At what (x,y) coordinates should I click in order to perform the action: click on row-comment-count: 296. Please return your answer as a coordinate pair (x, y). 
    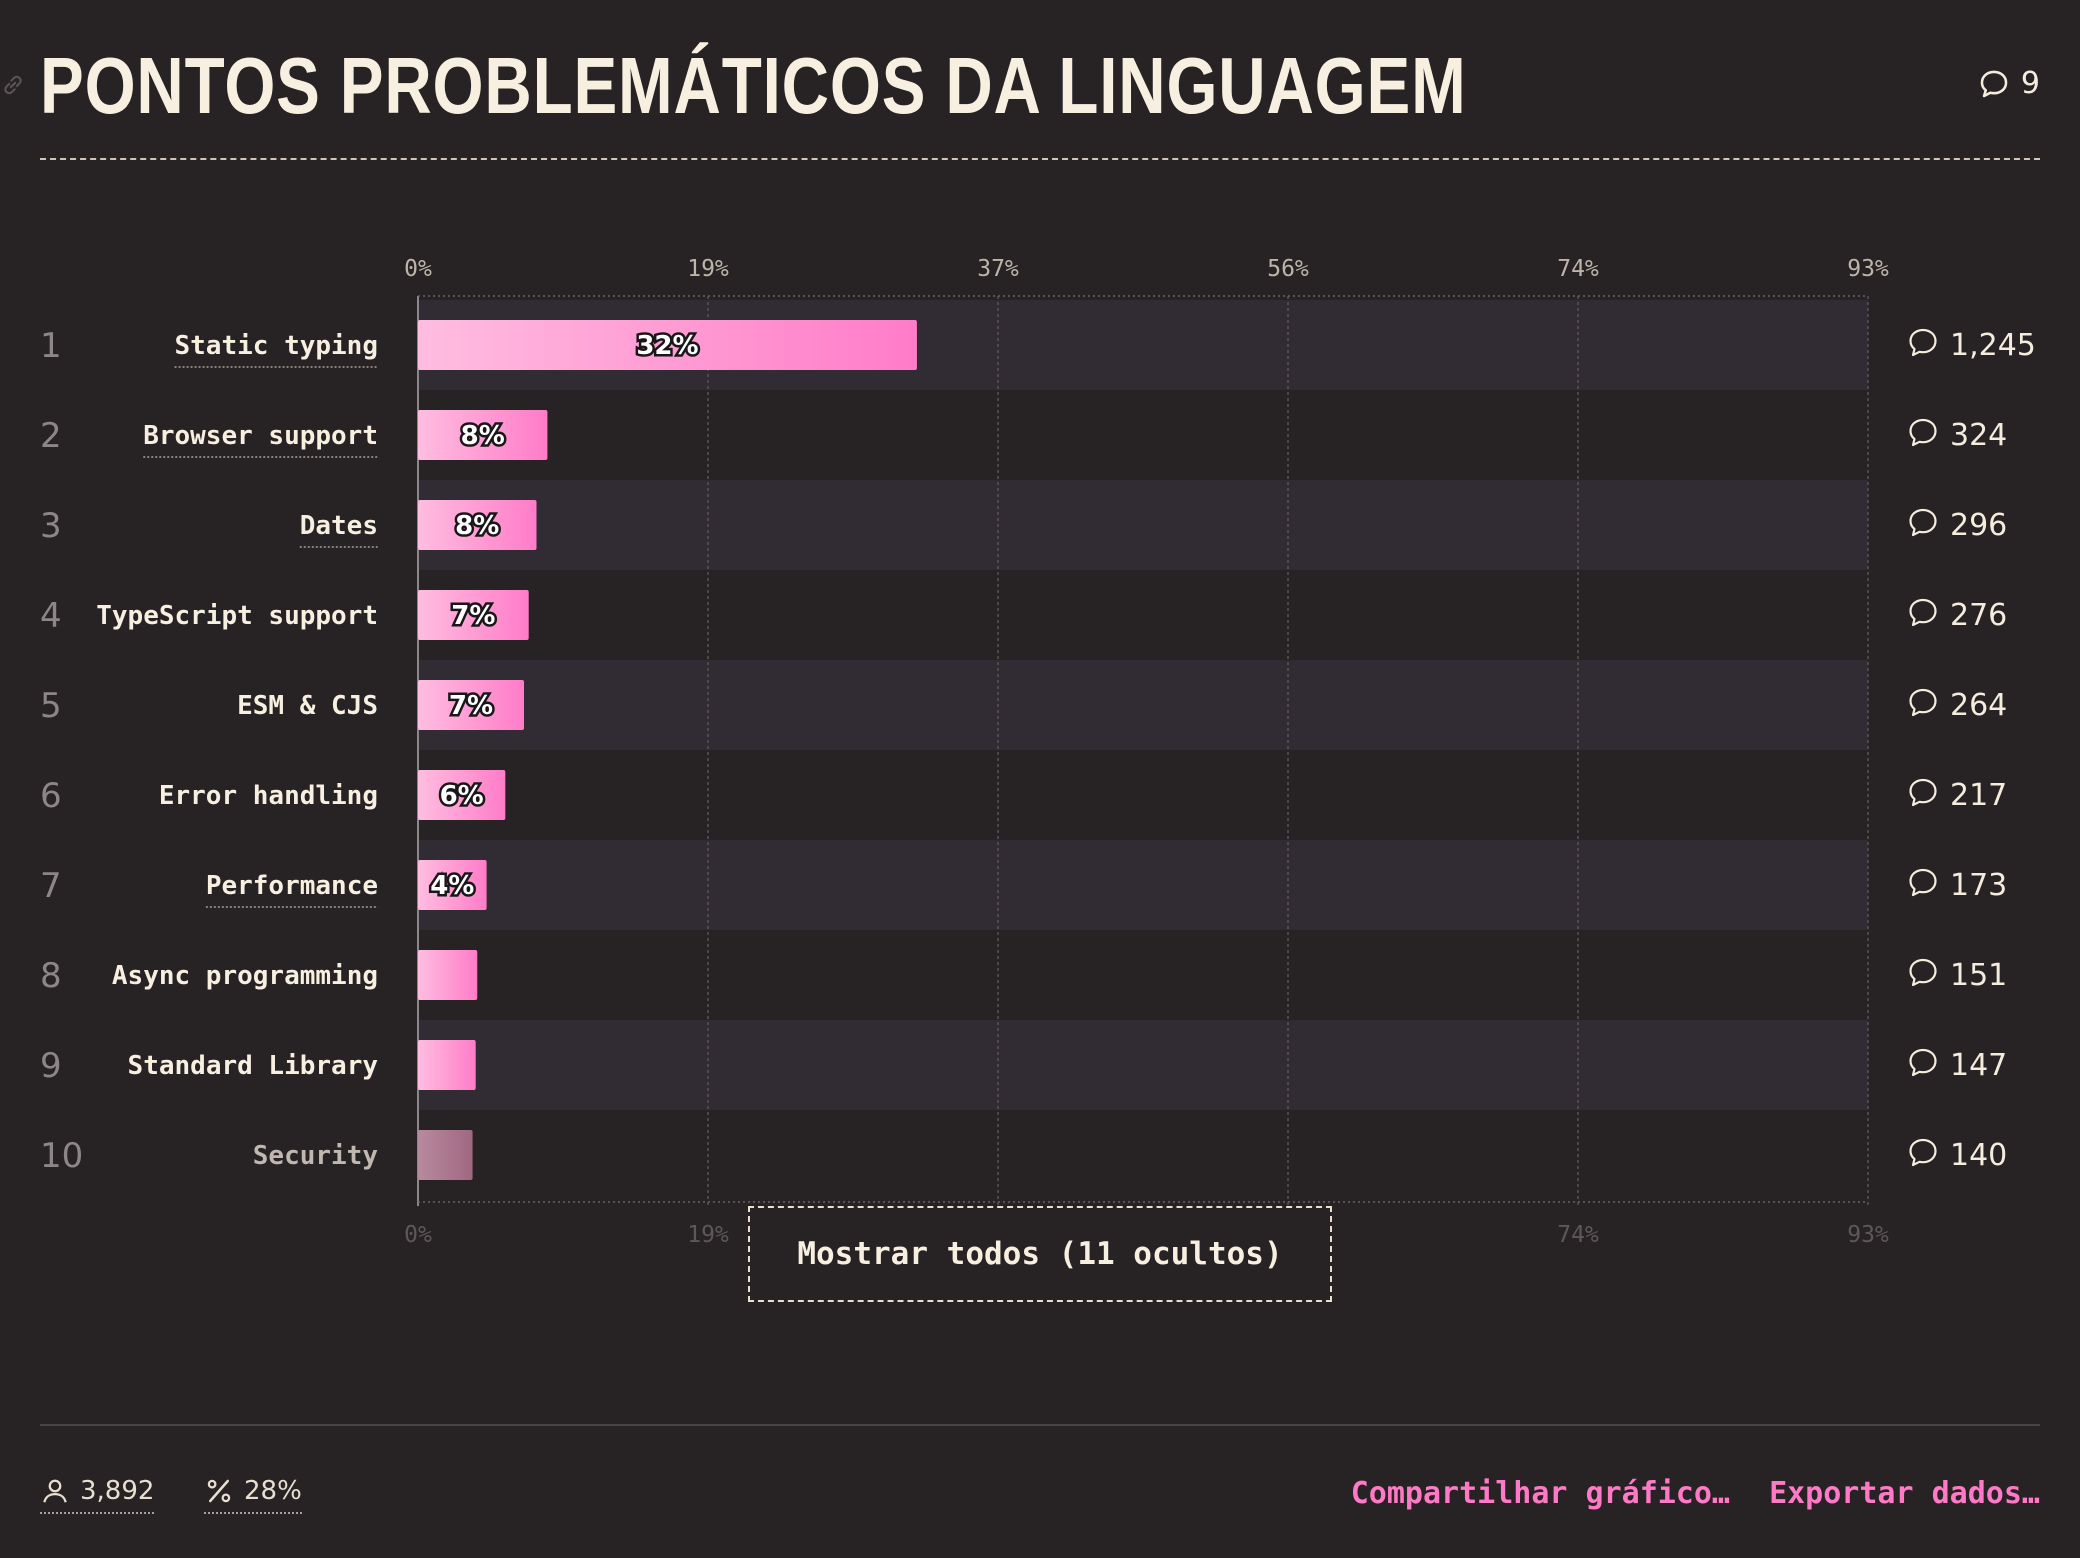
    Looking at the image, I should click on (1978, 525).